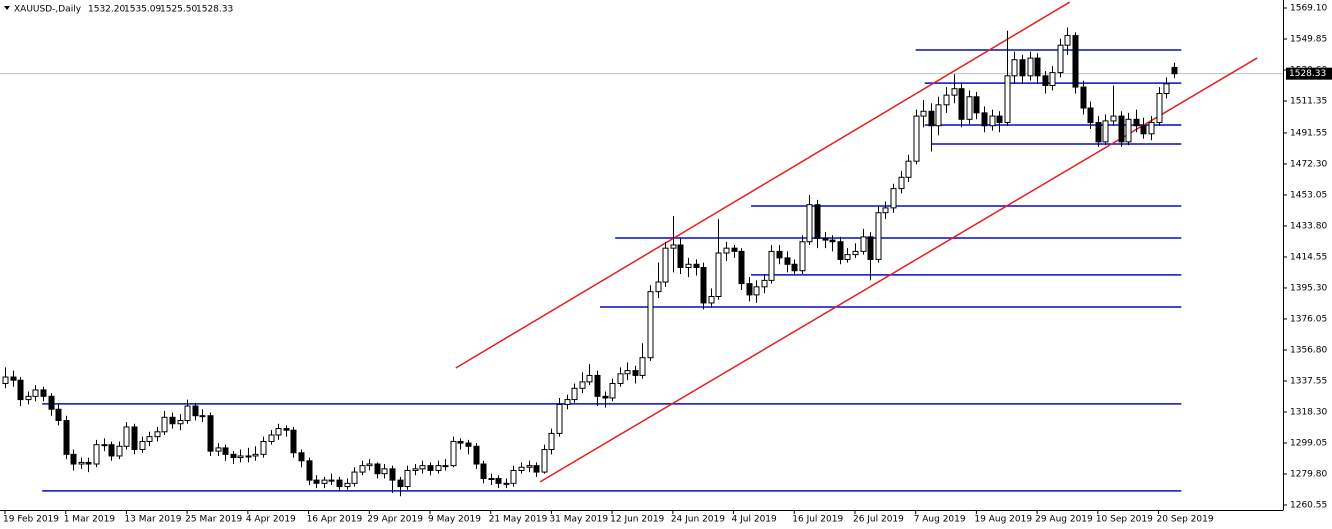 Image resolution: width=1332 pixels, height=529 pixels. What do you see at coordinates (214, 10) in the screenshot?
I see `header-close: 1528.33` at bounding box center [214, 10].